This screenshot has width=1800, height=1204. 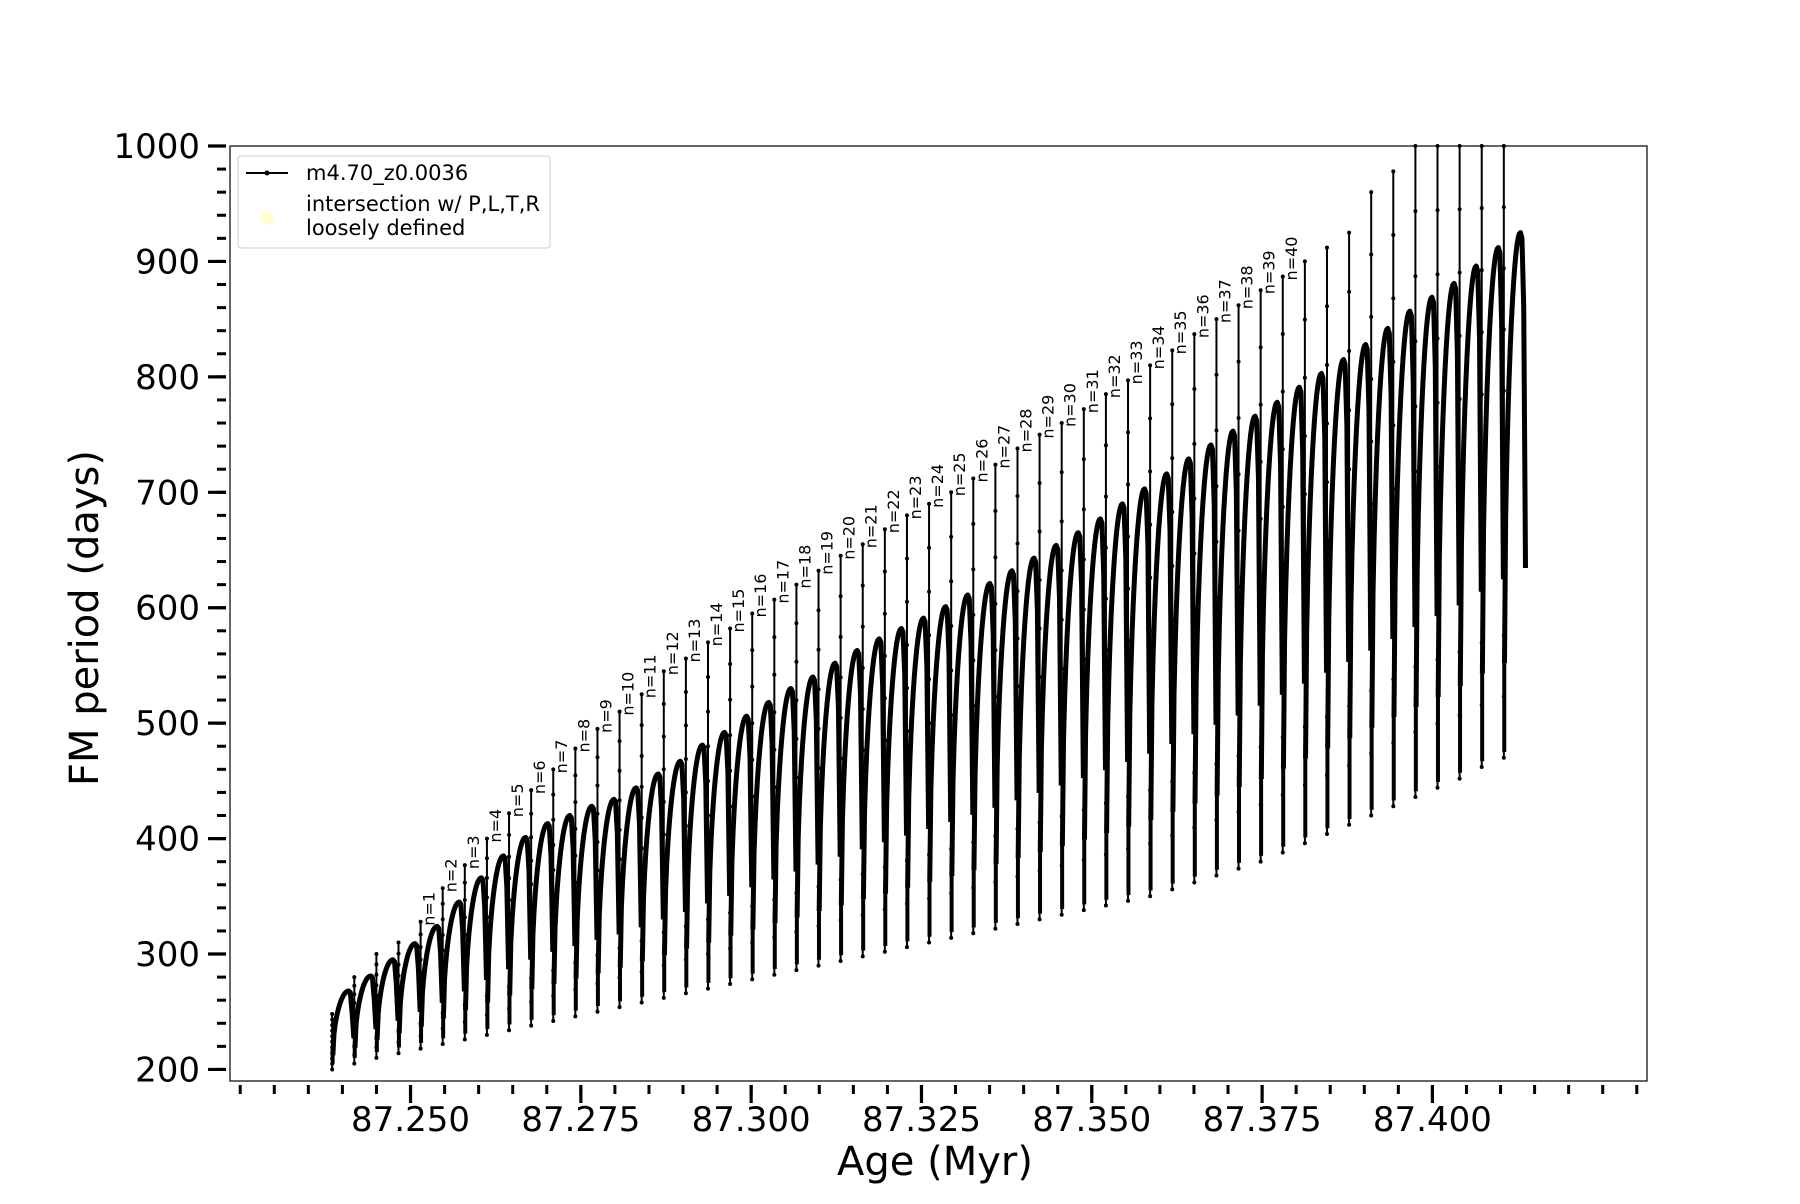 What do you see at coordinates (561, 757) in the screenshot?
I see `spike-label: n=7` at bounding box center [561, 757].